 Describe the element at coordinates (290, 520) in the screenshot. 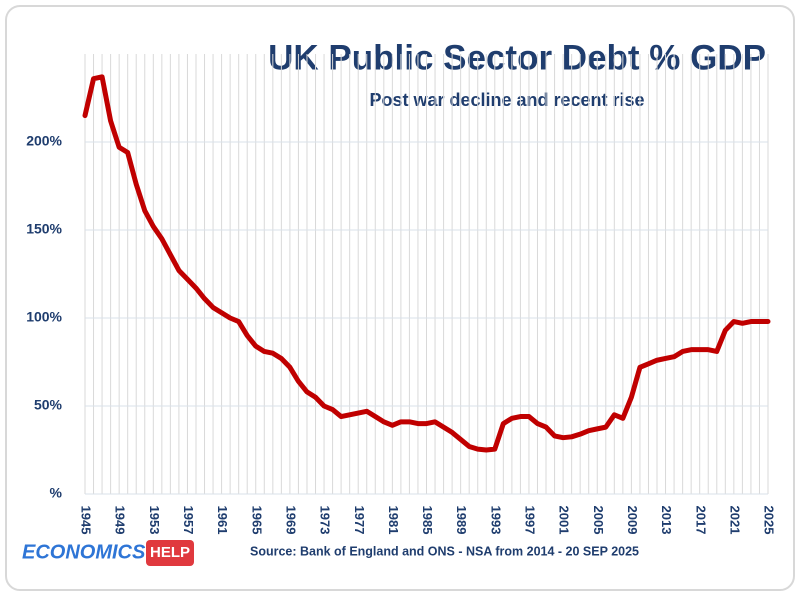

I see `x-tick-label: 1969` at that location.